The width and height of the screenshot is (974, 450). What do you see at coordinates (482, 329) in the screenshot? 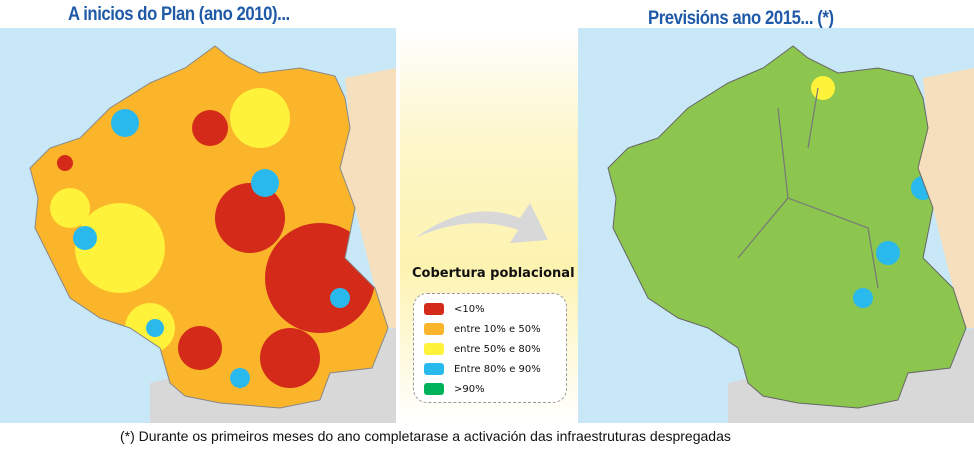
I see `legend-item: entre 10% e 50%` at bounding box center [482, 329].